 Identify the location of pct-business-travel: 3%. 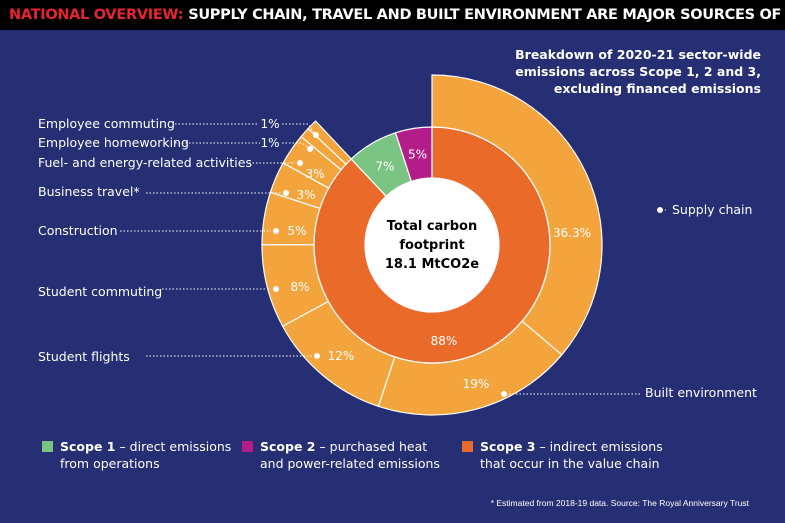
(305, 195).